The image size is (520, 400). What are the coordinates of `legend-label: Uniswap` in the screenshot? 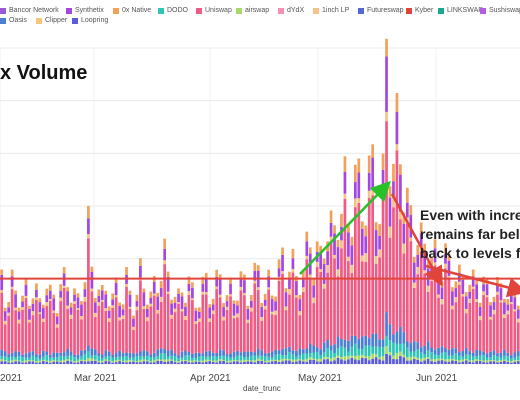 It's located at (218, 10).